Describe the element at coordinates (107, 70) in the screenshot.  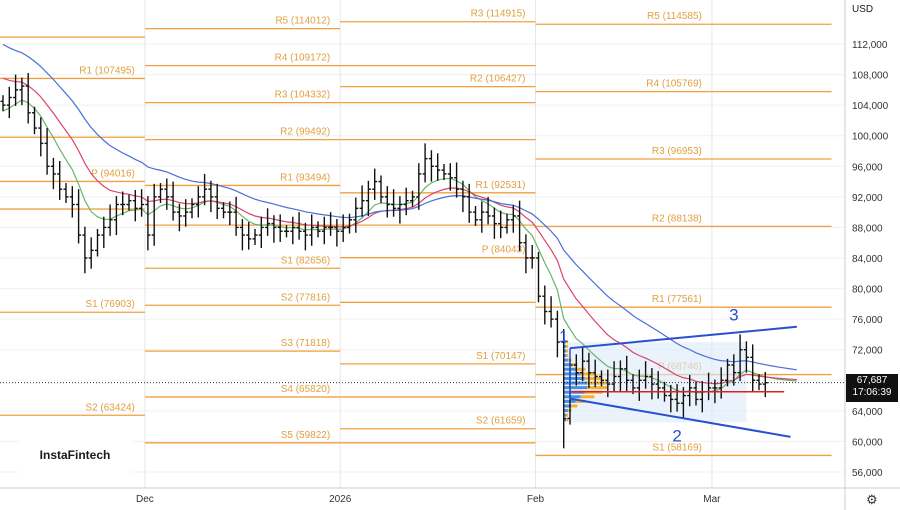
I see `pivot-level-label: R1 (107495)` at that location.